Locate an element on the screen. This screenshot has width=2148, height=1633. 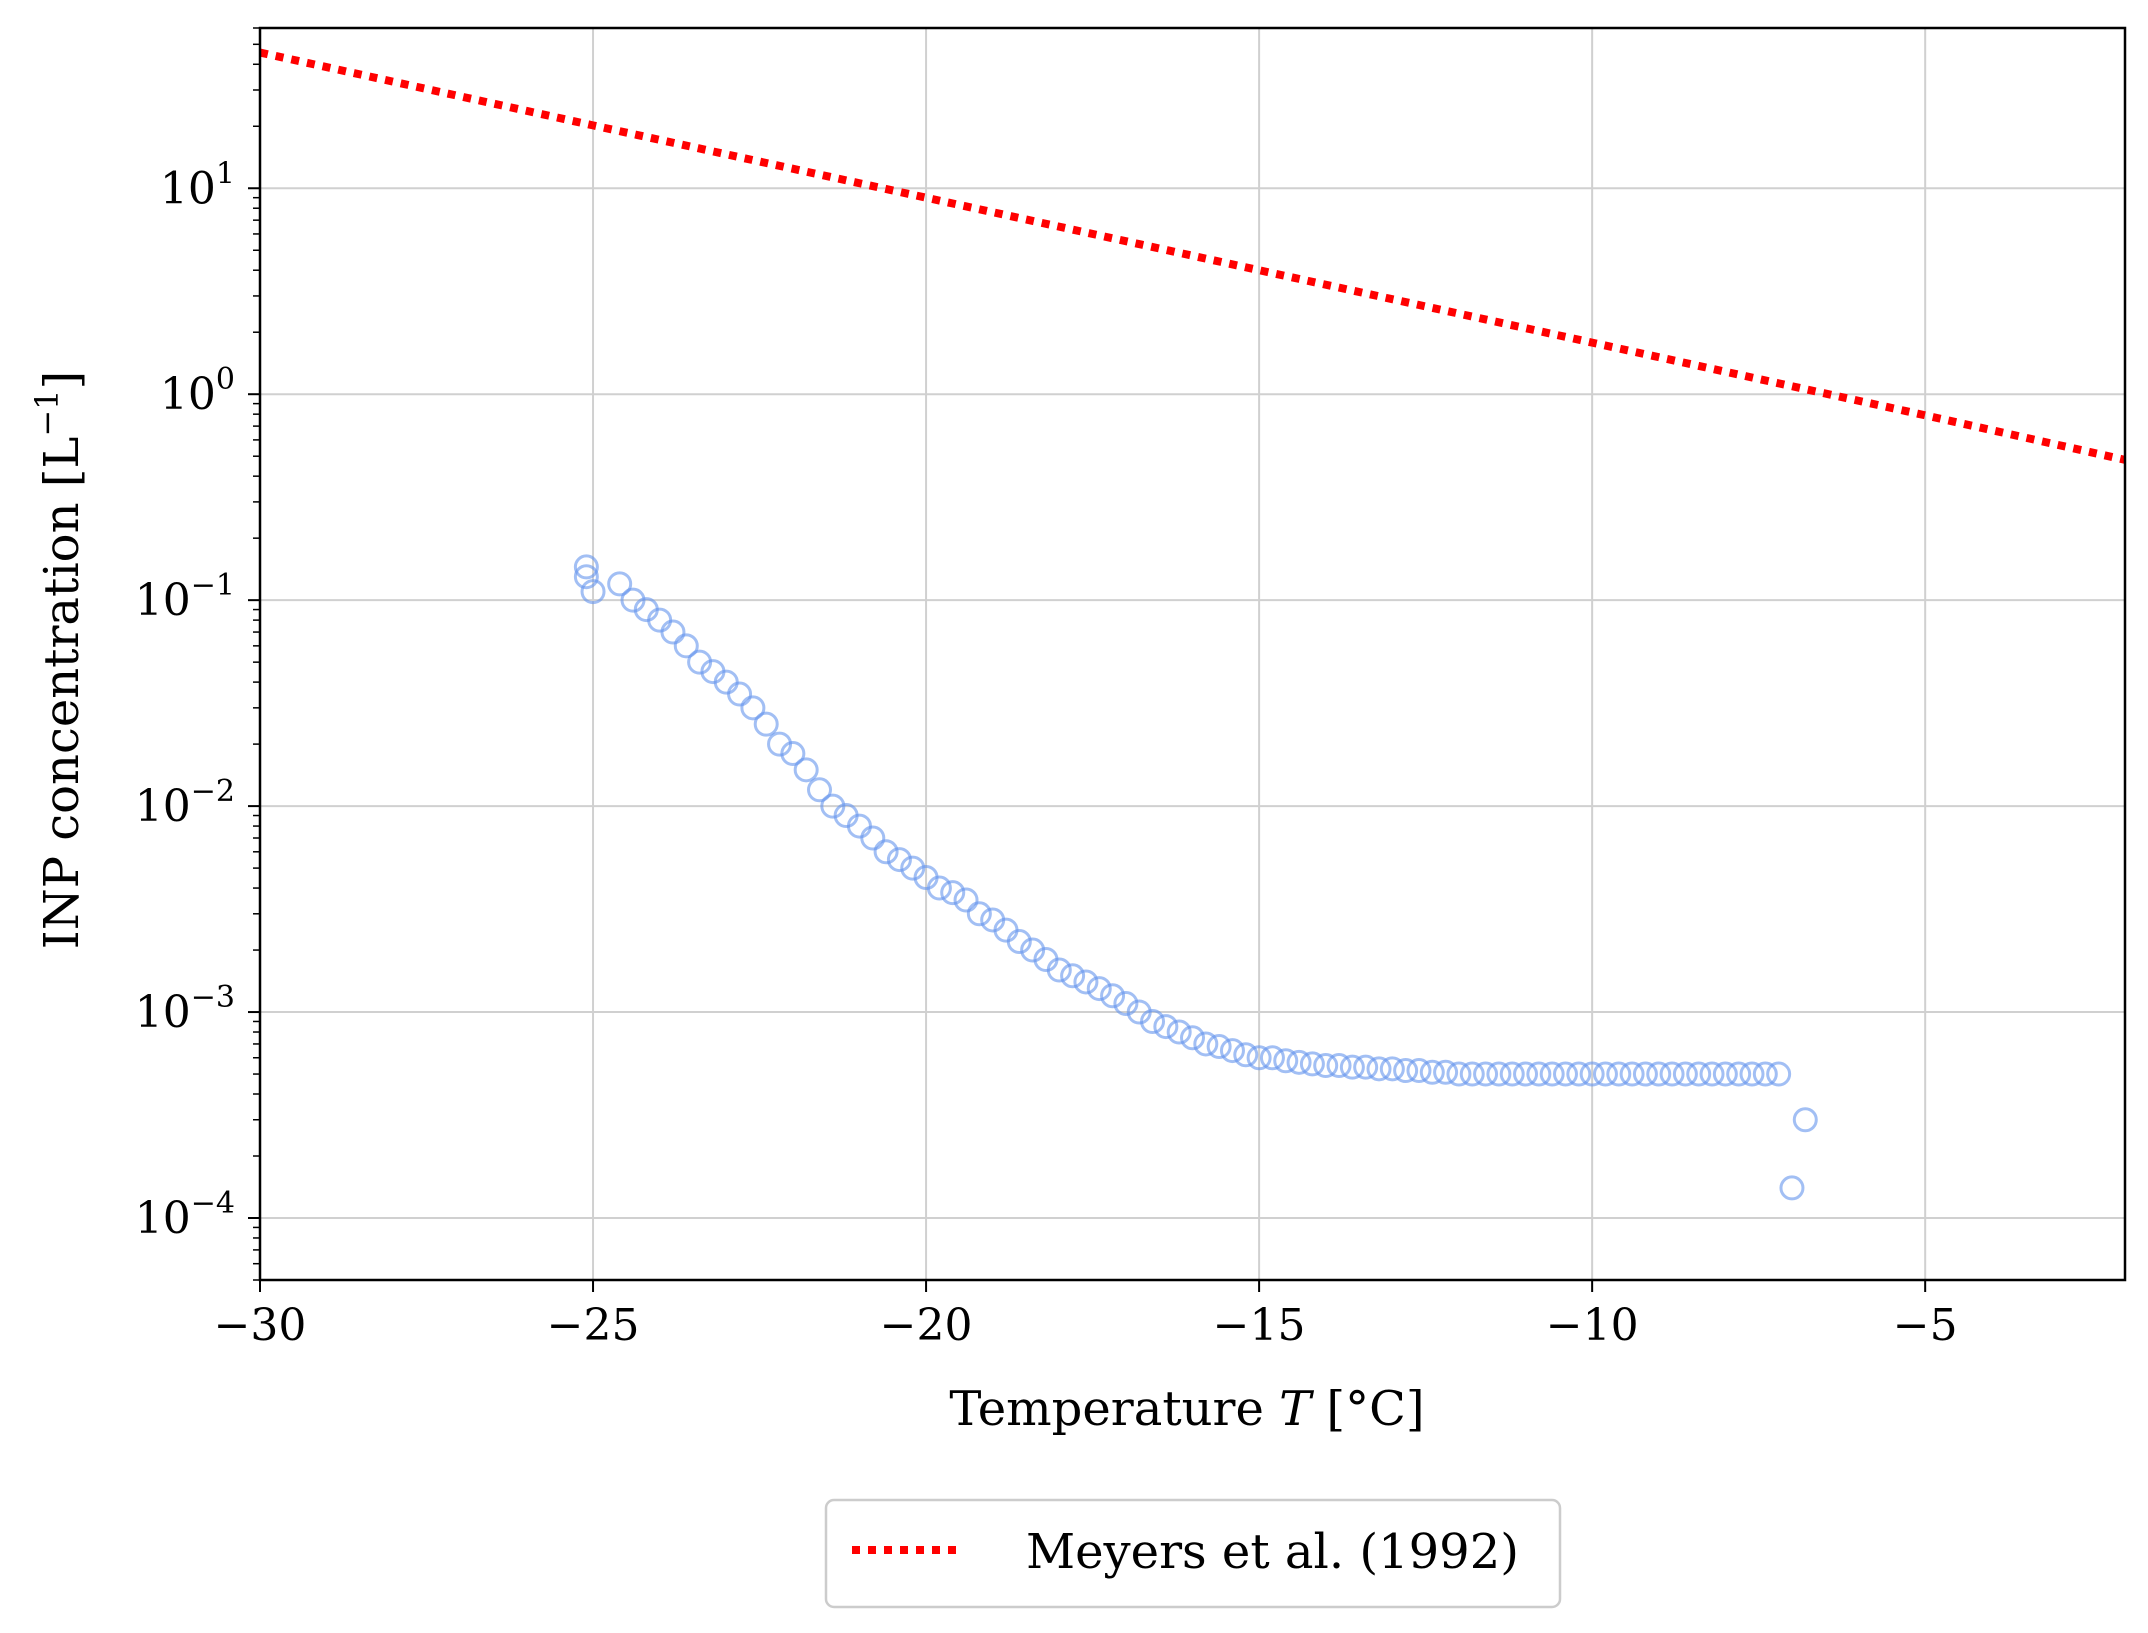
y-axis-title: INP concentration [L−1] is located at coordinates (59, 660).